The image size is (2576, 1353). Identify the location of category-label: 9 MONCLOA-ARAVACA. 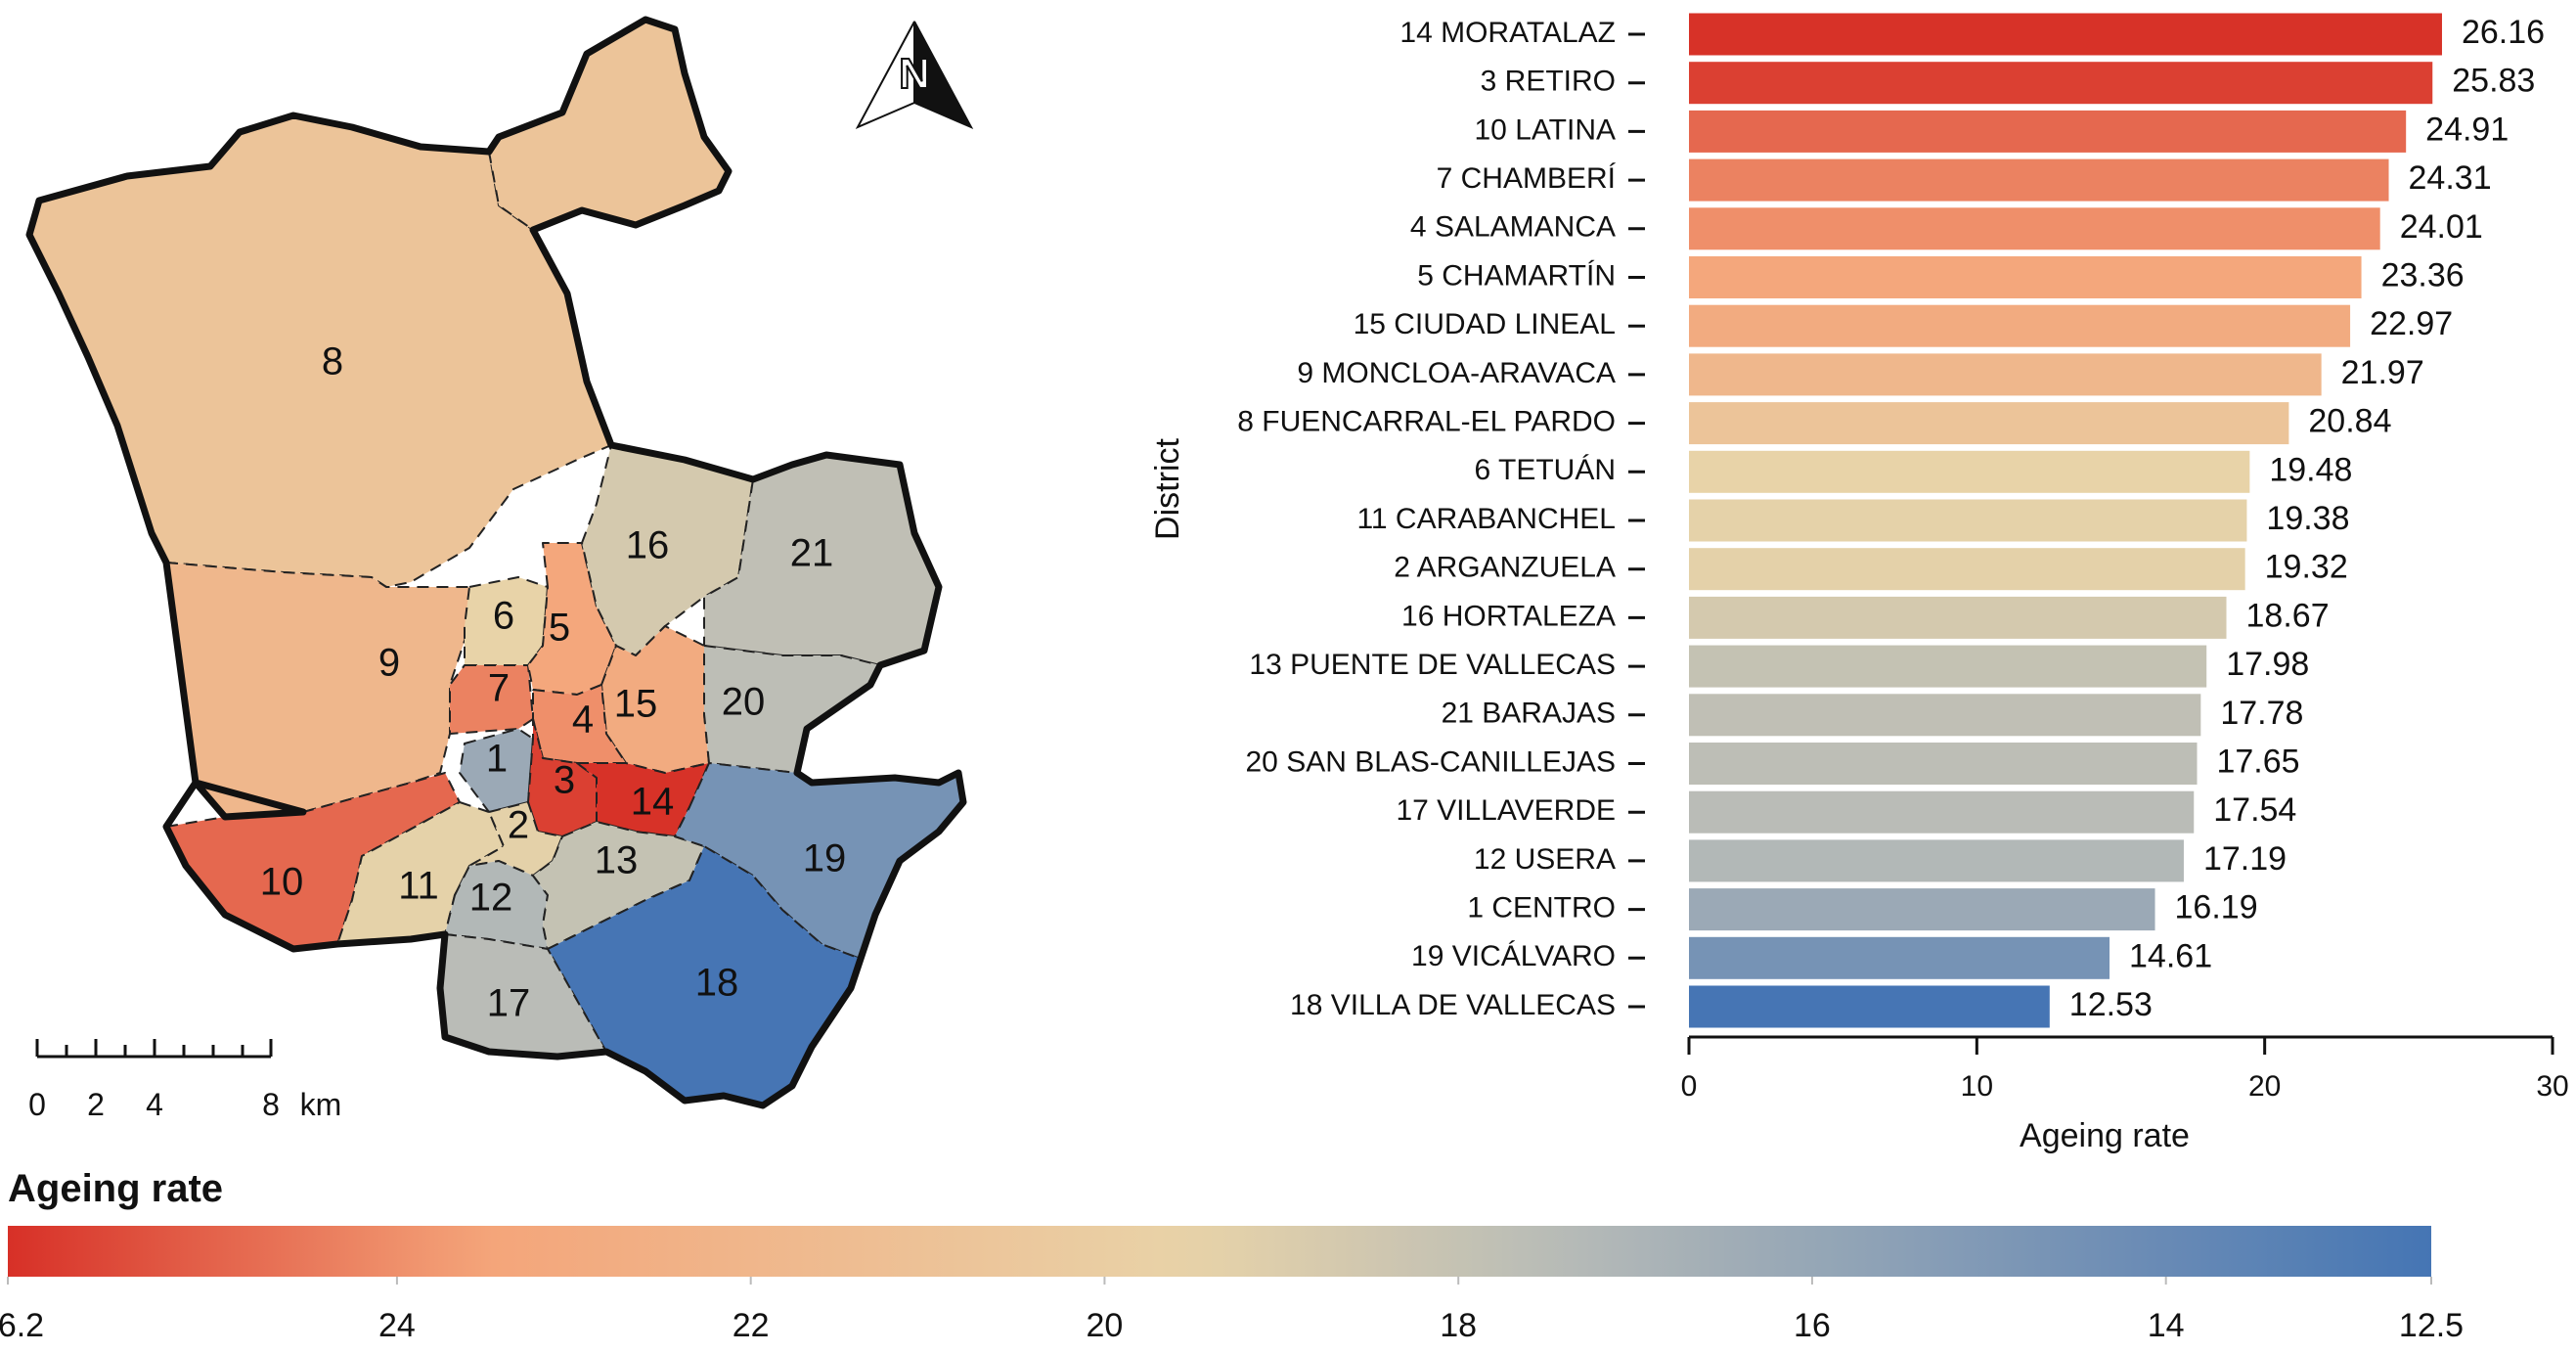
(1456, 373).